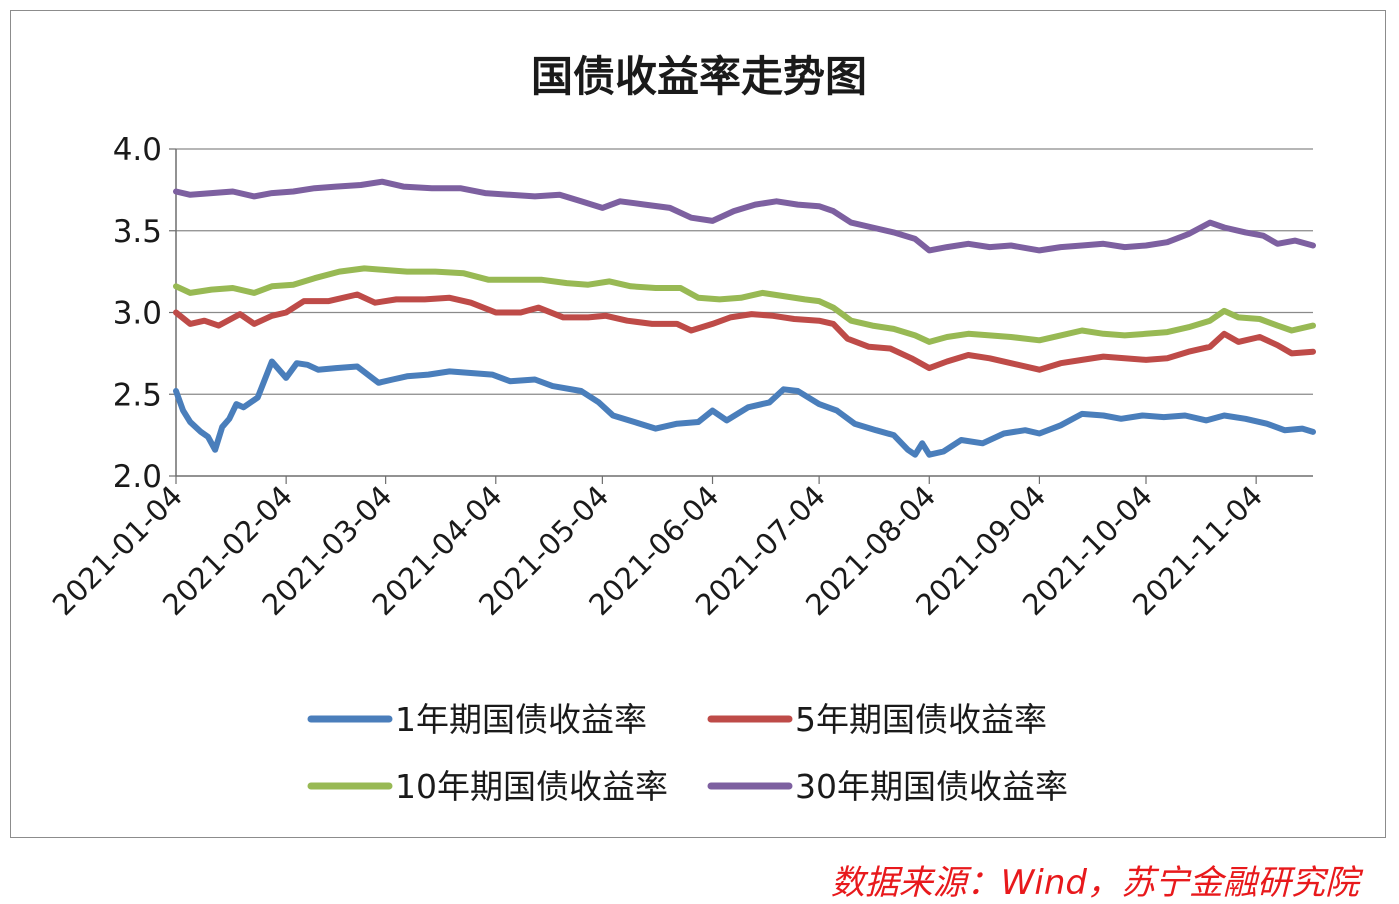 The width and height of the screenshot is (1399, 904). I want to click on y-tick-label-2.0: 2.0, so click(137, 477).